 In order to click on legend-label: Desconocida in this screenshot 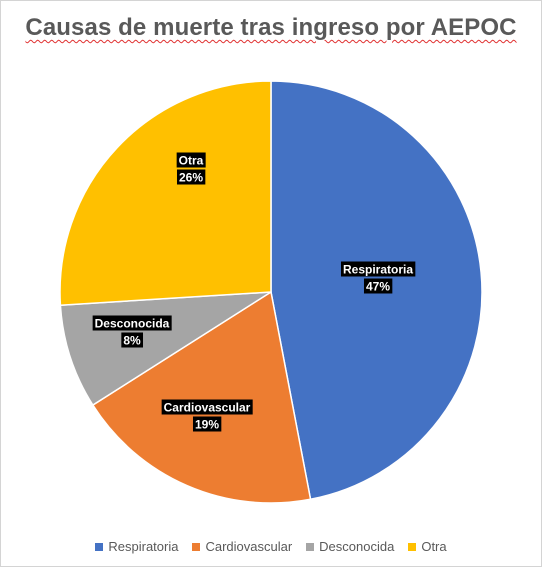, I will do `click(357, 546)`.